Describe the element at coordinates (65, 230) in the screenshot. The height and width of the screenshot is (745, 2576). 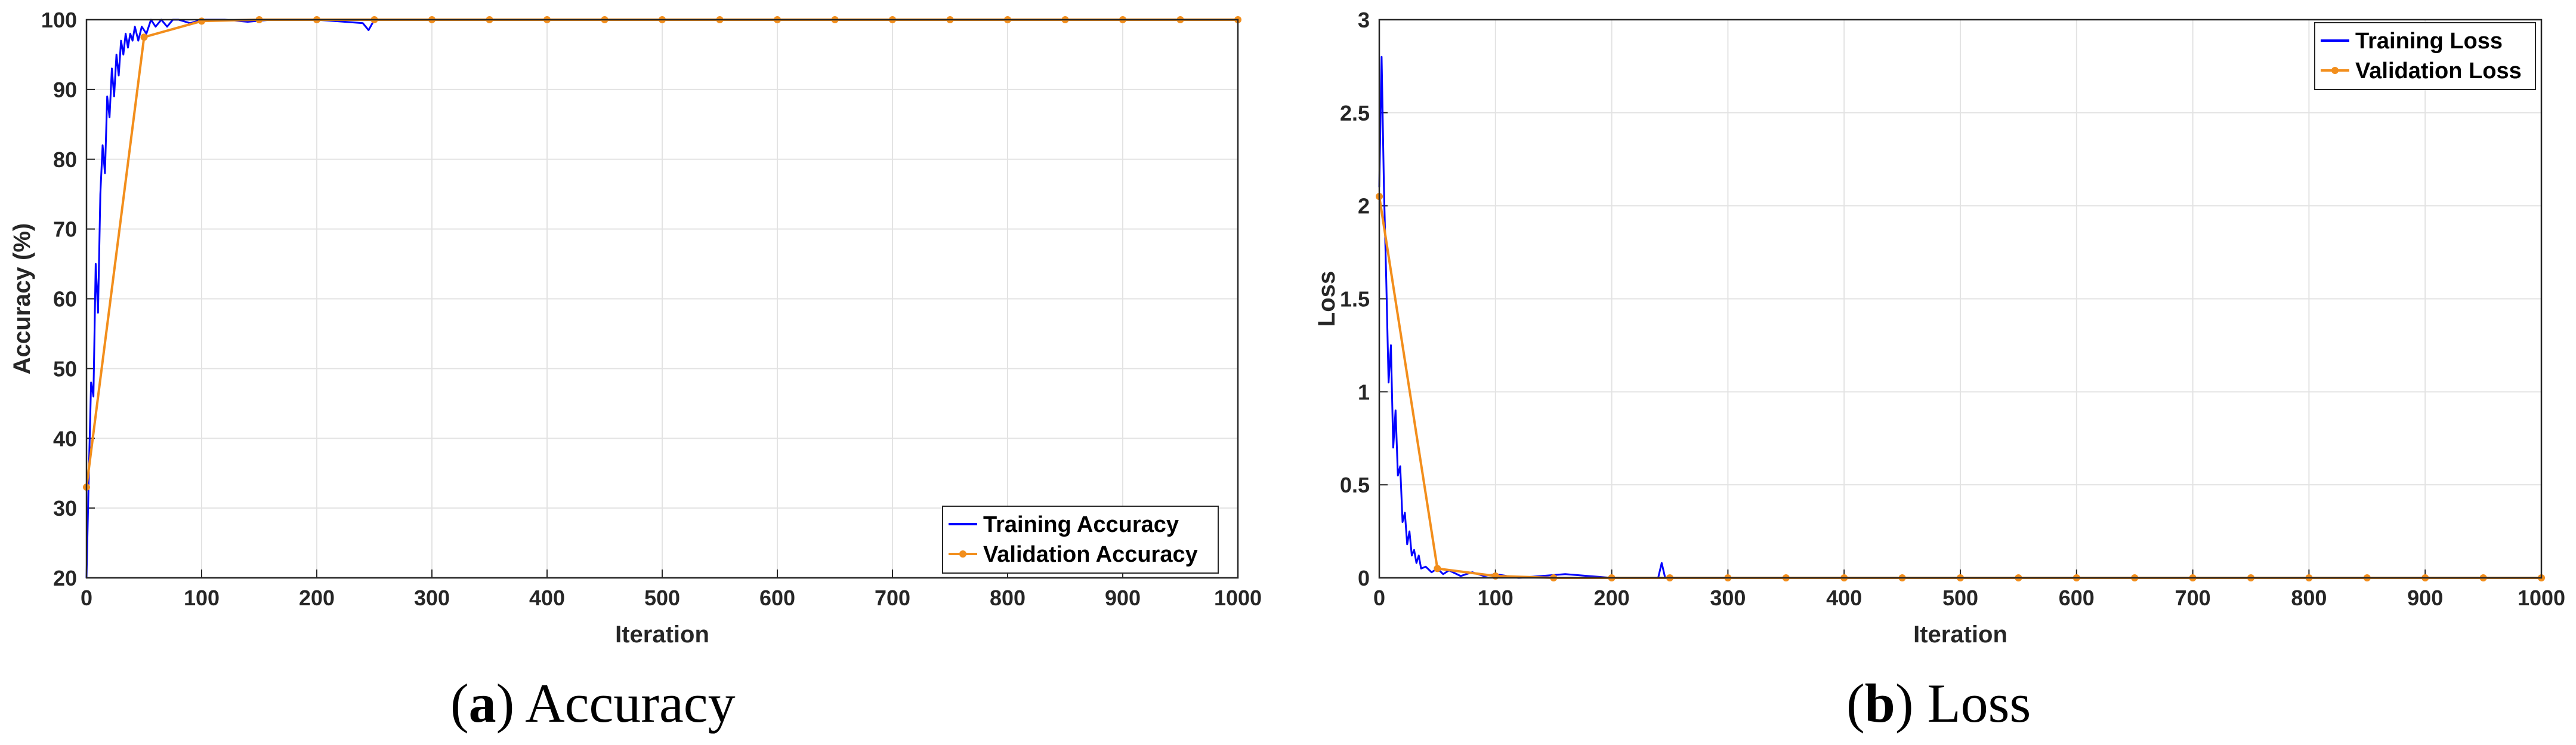
I see `y-tick-label: 70` at that location.